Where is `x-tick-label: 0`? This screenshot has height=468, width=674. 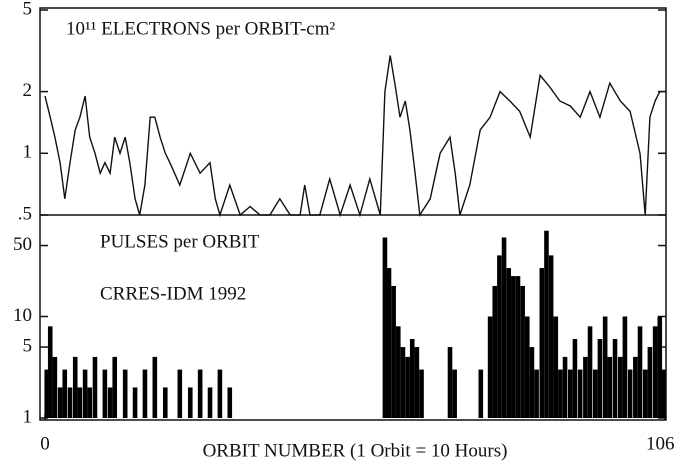 x-tick-label: 0 is located at coordinates (45, 443).